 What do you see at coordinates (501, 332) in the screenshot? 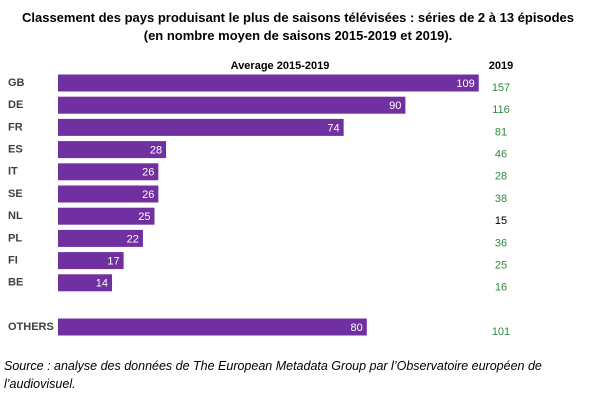
I see `value-2019: 101` at bounding box center [501, 332].